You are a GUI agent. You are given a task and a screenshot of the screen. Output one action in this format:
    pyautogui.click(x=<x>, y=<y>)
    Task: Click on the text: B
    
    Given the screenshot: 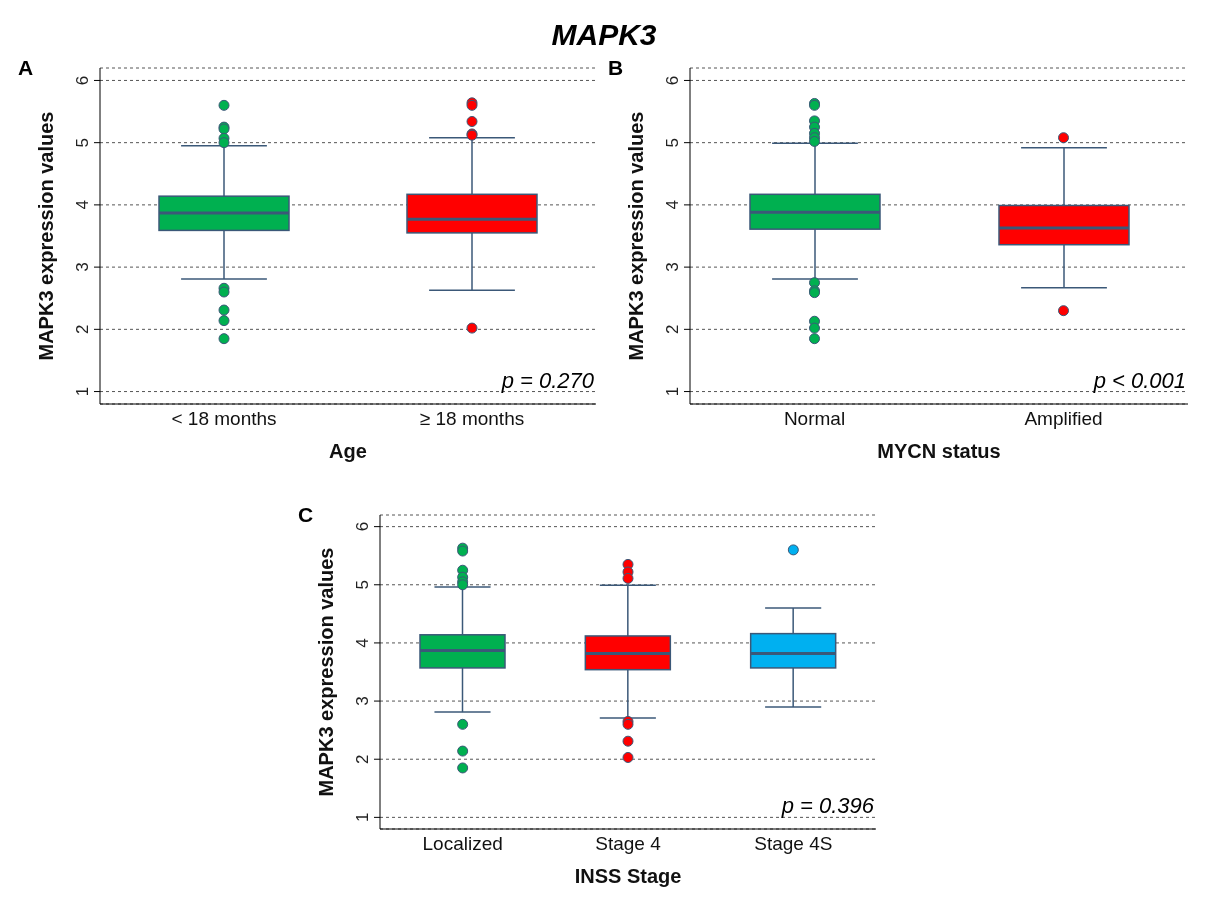 What is the action you would take?
    pyautogui.click(x=616, y=68)
    